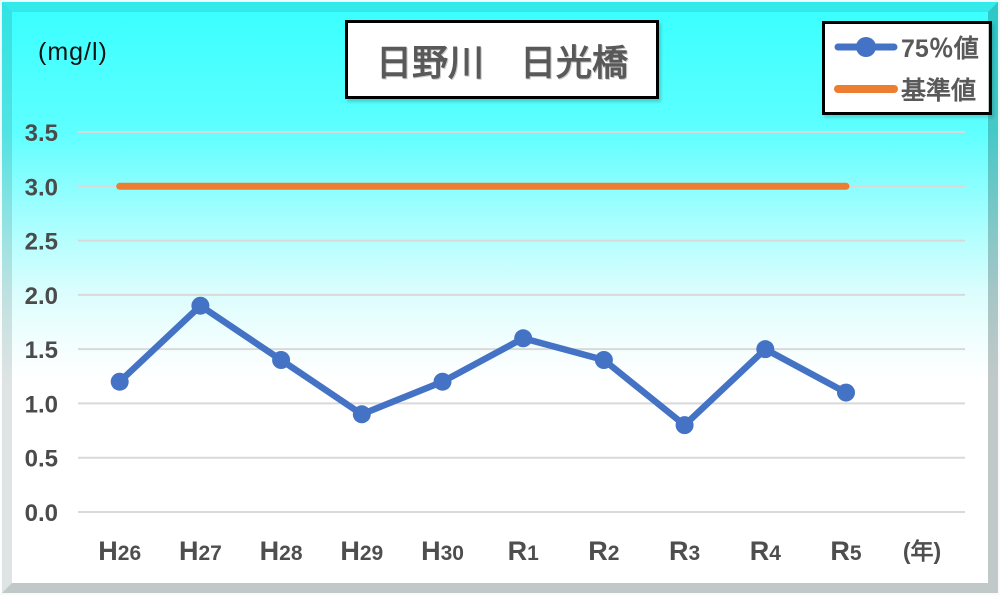  Describe the element at coordinates (361, 551) in the screenshot. I see `svg-text: H29` at that location.